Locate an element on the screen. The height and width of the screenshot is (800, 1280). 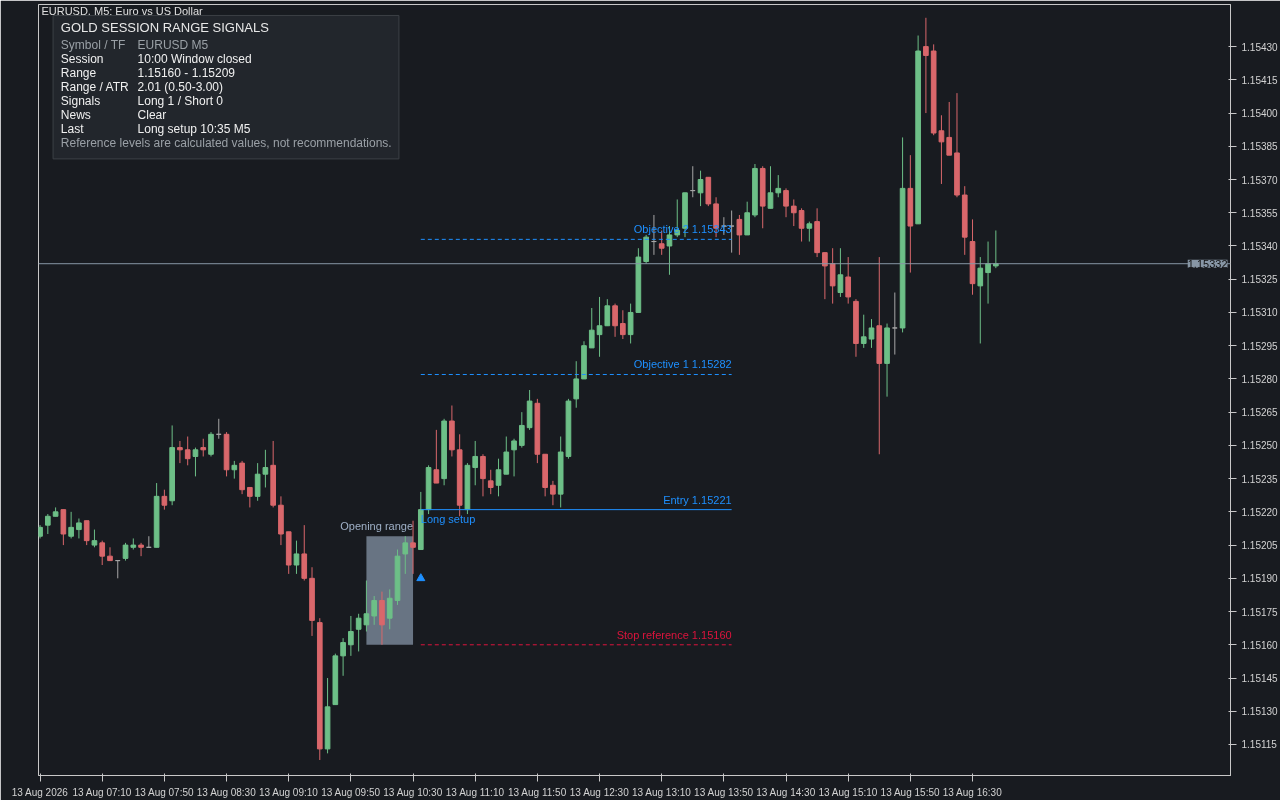
annotation: 10:00 Window closed is located at coordinates (194, 59).